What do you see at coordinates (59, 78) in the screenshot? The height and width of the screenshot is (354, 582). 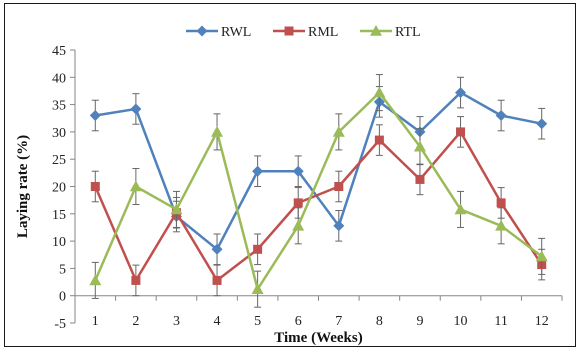 I see `y-tick-label: 40` at bounding box center [59, 78].